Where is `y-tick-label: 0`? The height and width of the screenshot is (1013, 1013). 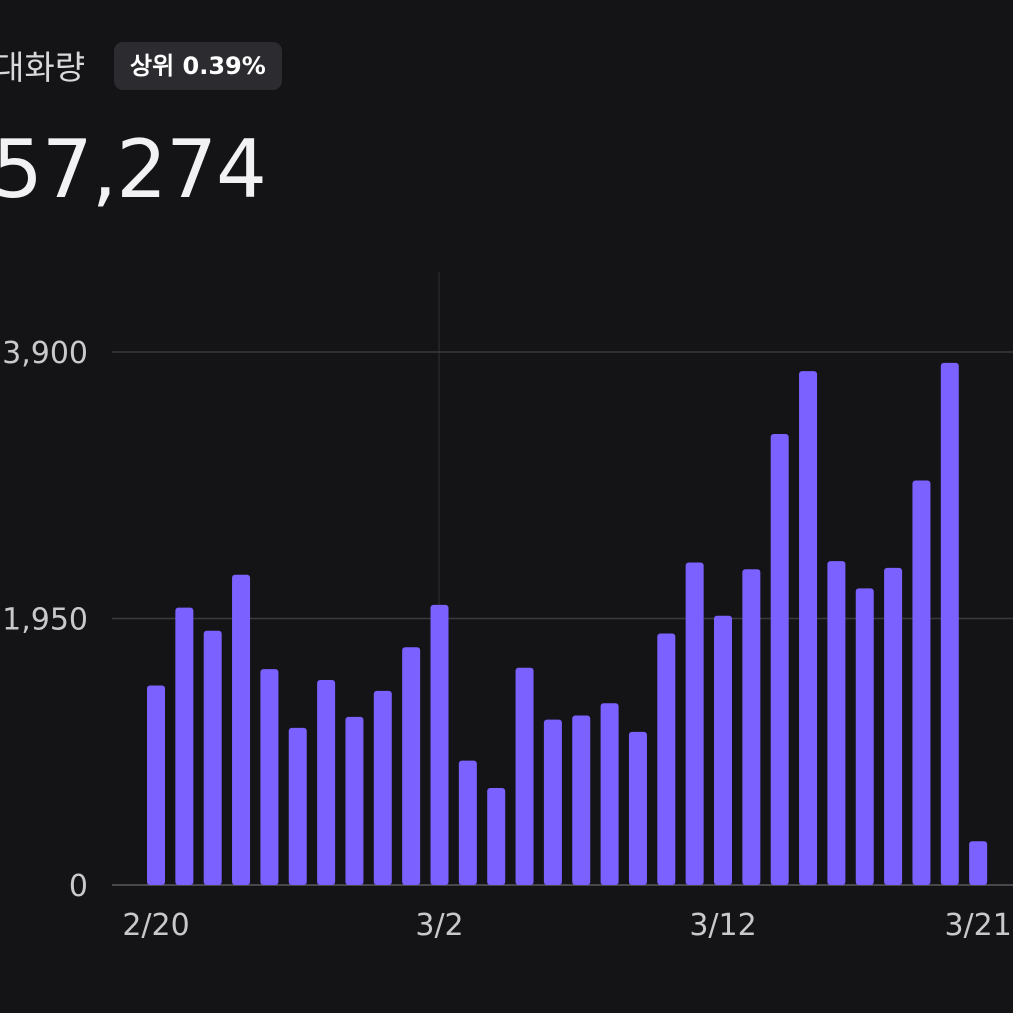
y-tick-label: 0 is located at coordinates (78, 886).